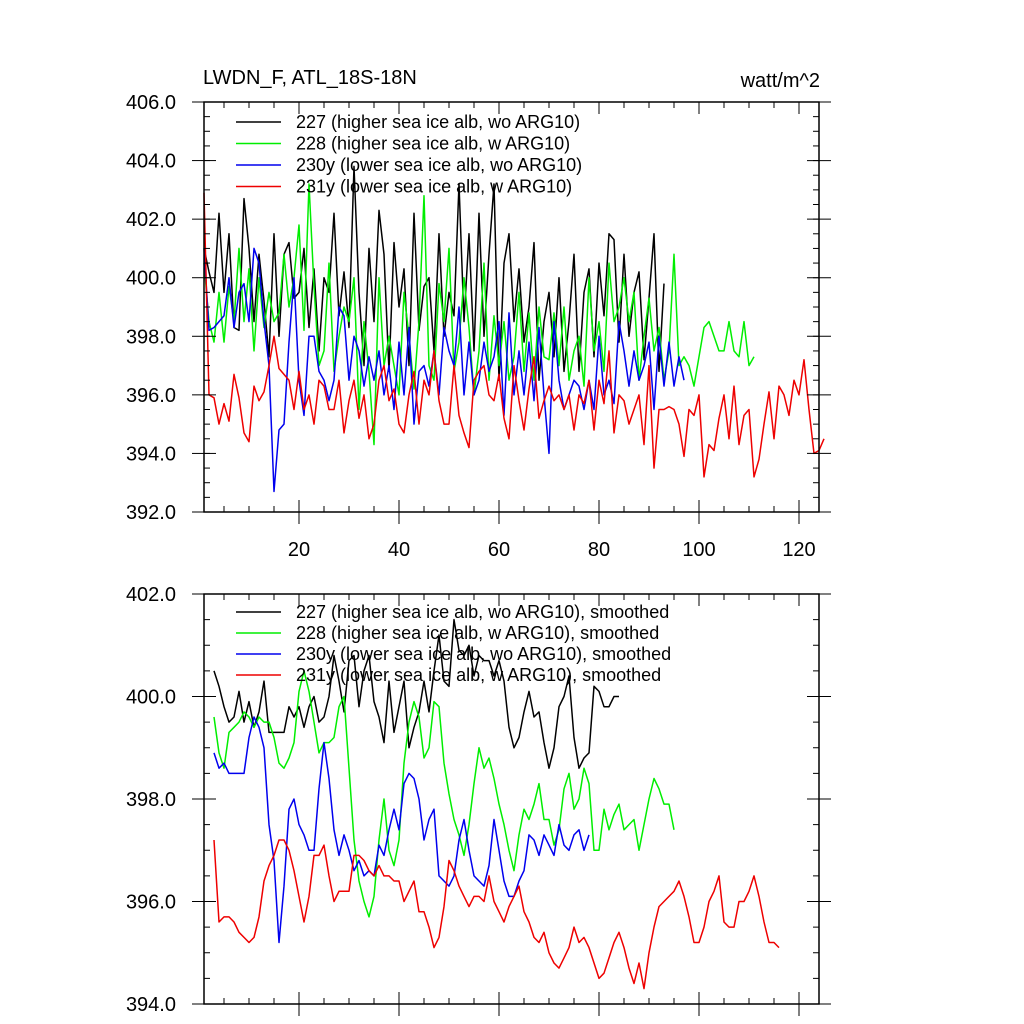 Image resolution: width=1024 pixels, height=1024 pixels. I want to click on top-panel-units: watt/m^2, so click(780, 81).